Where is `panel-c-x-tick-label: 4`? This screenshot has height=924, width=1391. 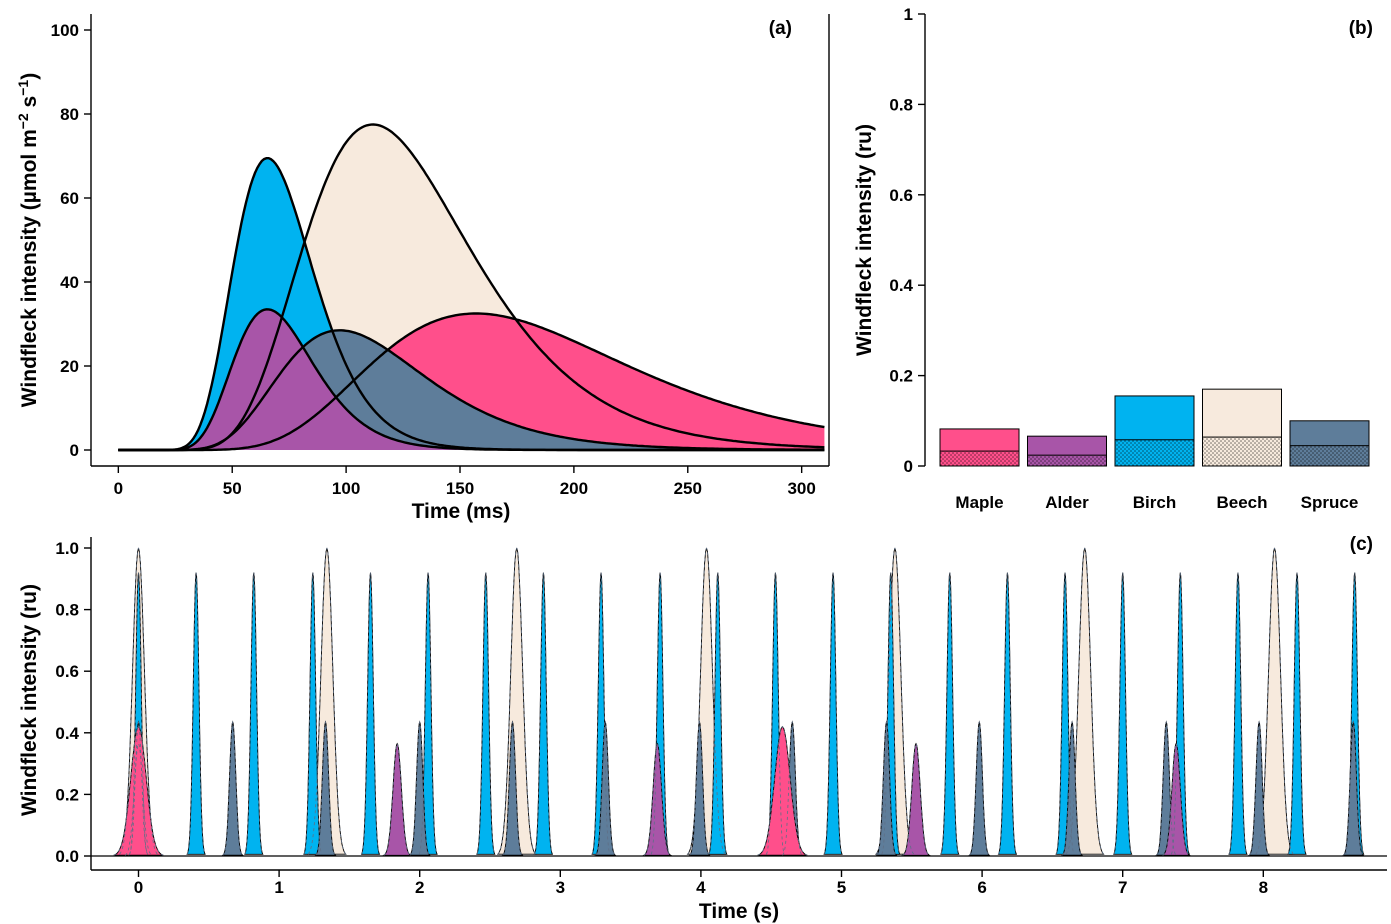 panel-c-x-tick-label: 4 is located at coordinates (701, 887).